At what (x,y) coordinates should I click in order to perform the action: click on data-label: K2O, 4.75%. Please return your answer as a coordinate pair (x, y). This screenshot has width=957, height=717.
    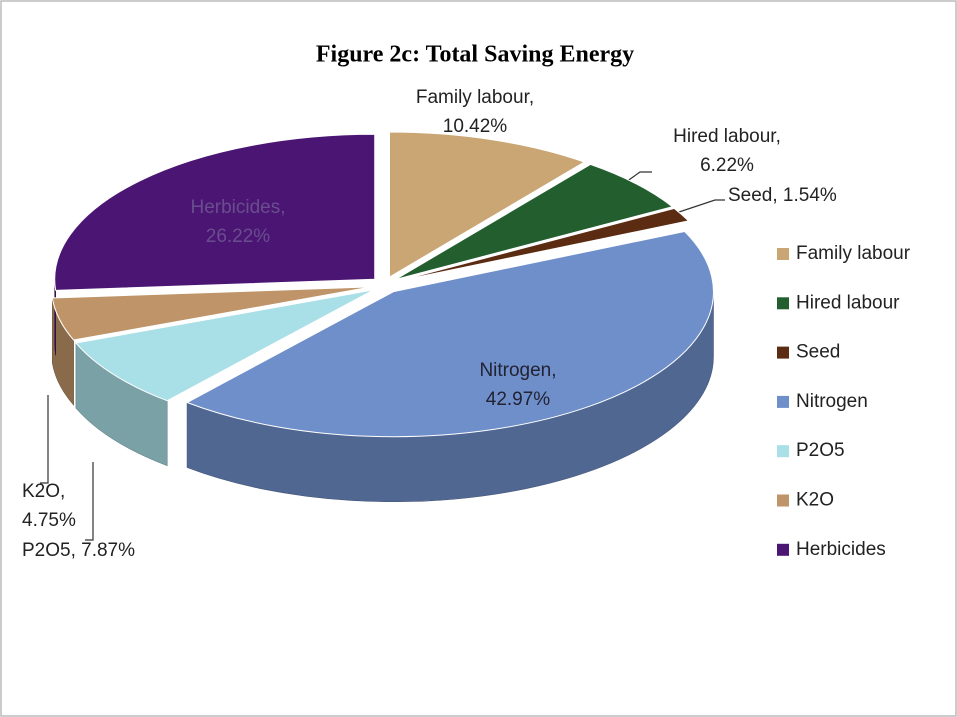
    Looking at the image, I should click on (49, 506).